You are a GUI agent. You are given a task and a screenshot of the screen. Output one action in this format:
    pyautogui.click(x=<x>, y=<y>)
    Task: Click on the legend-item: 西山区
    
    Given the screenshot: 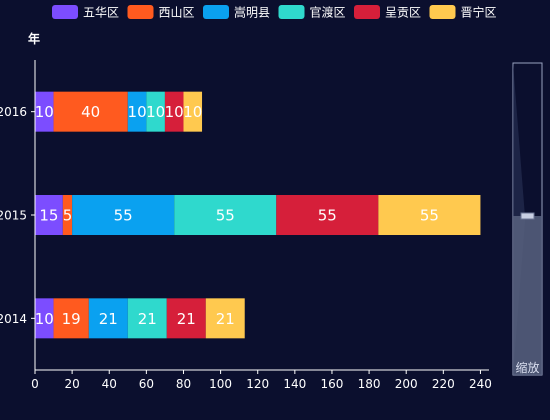 What is the action you would take?
    pyautogui.click(x=161, y=12)
    